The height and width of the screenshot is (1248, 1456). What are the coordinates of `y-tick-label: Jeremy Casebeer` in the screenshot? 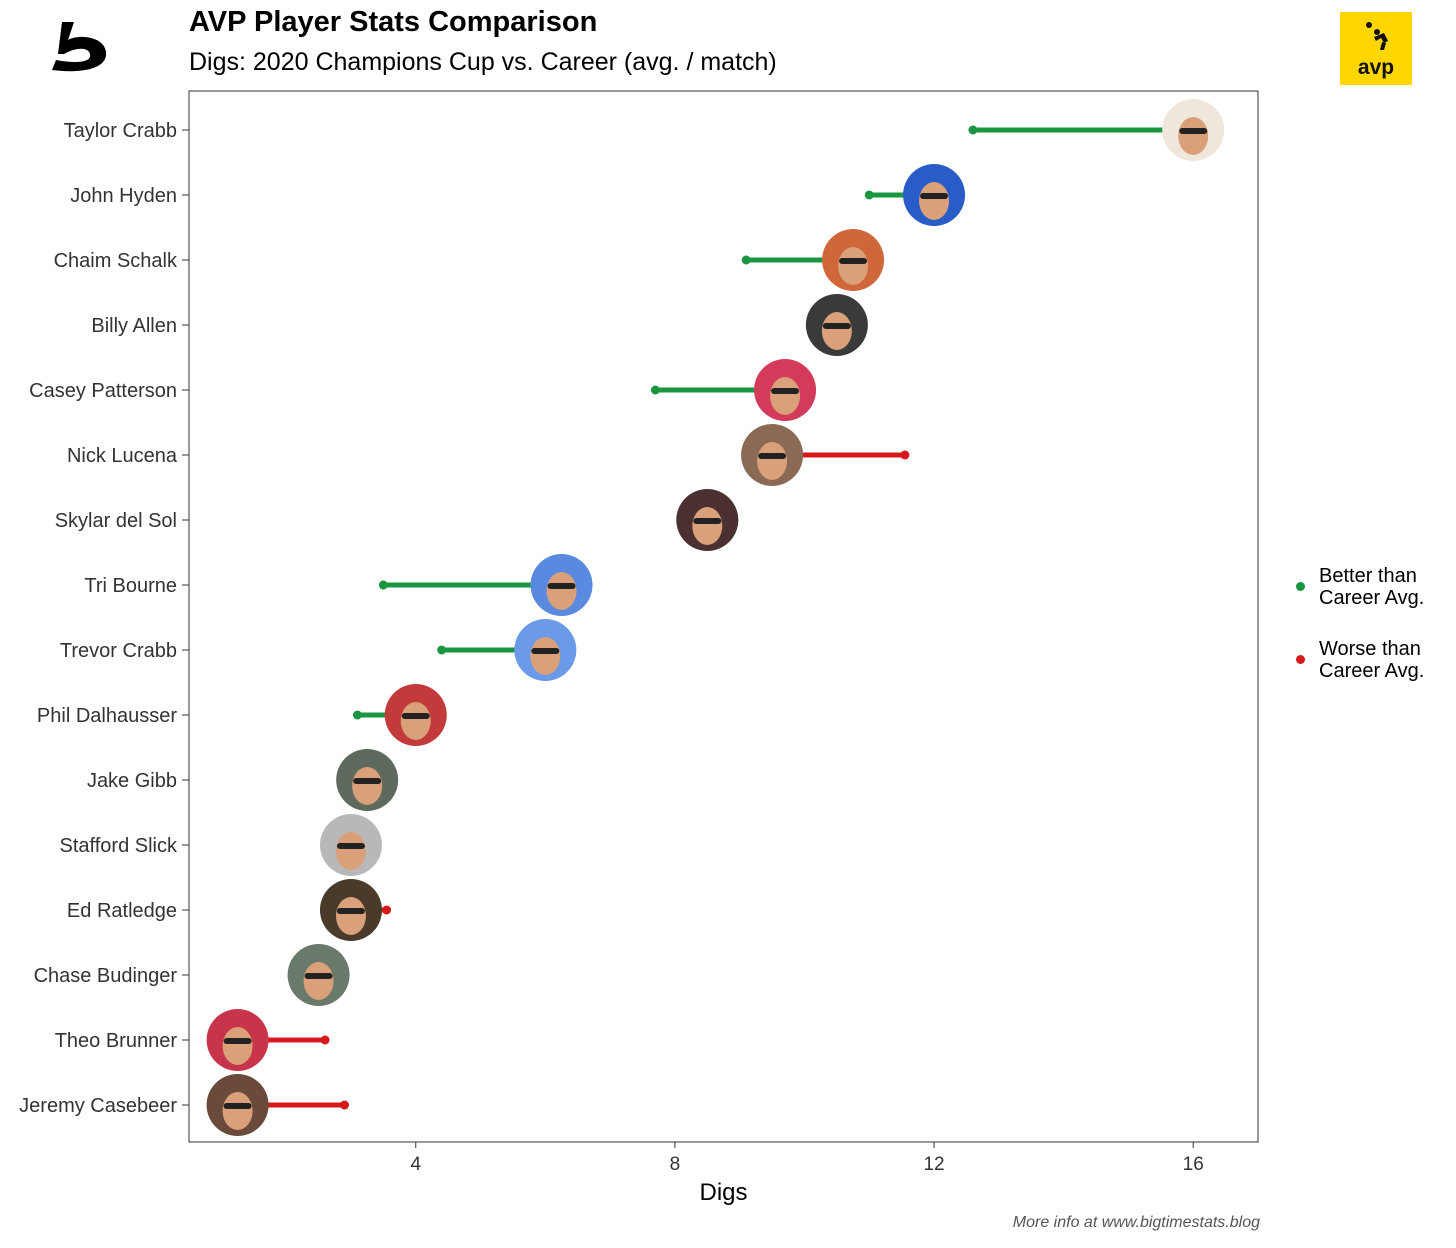 It's located at (98, 1106).